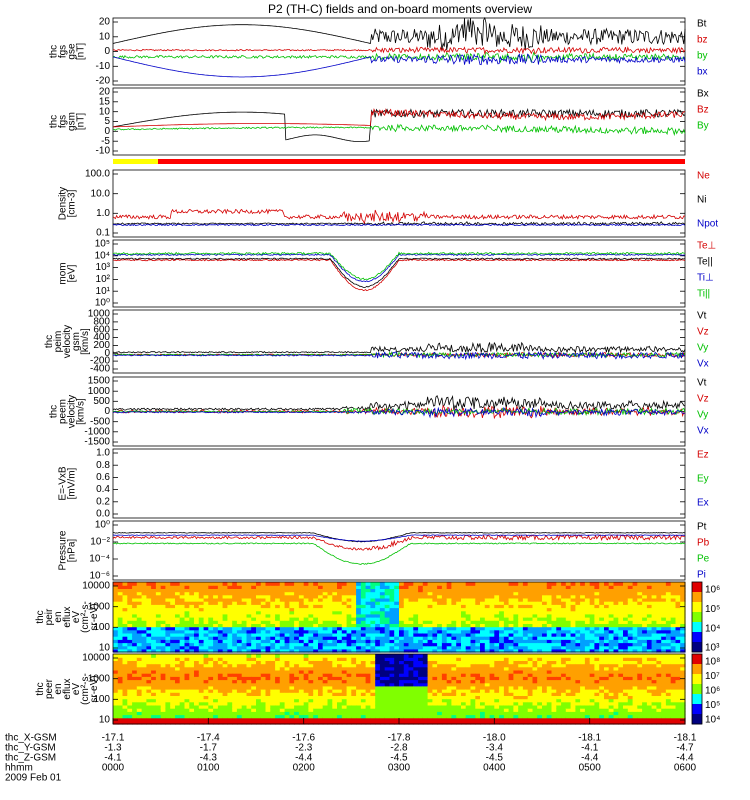 This screenshot has width=750, height=800. What do you see at coordinates (100, 361) in the screenshot?
I see `y-tick-label: -200` at bounding box center [100, 361].